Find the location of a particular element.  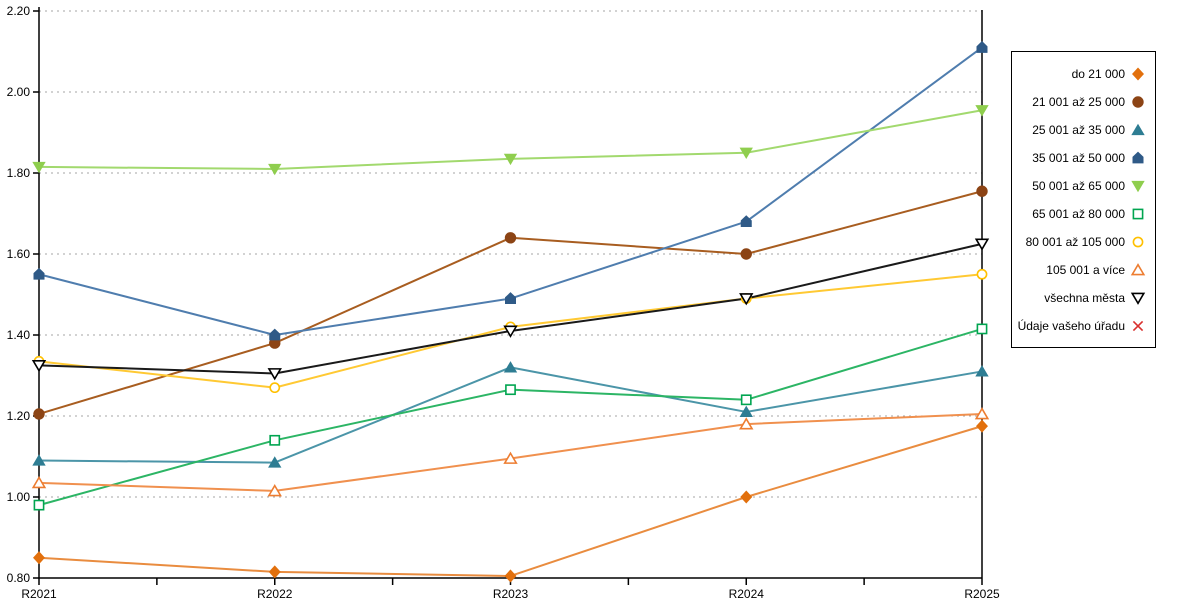

x-tick-label: R2023 is located at coordinates (511, 593).